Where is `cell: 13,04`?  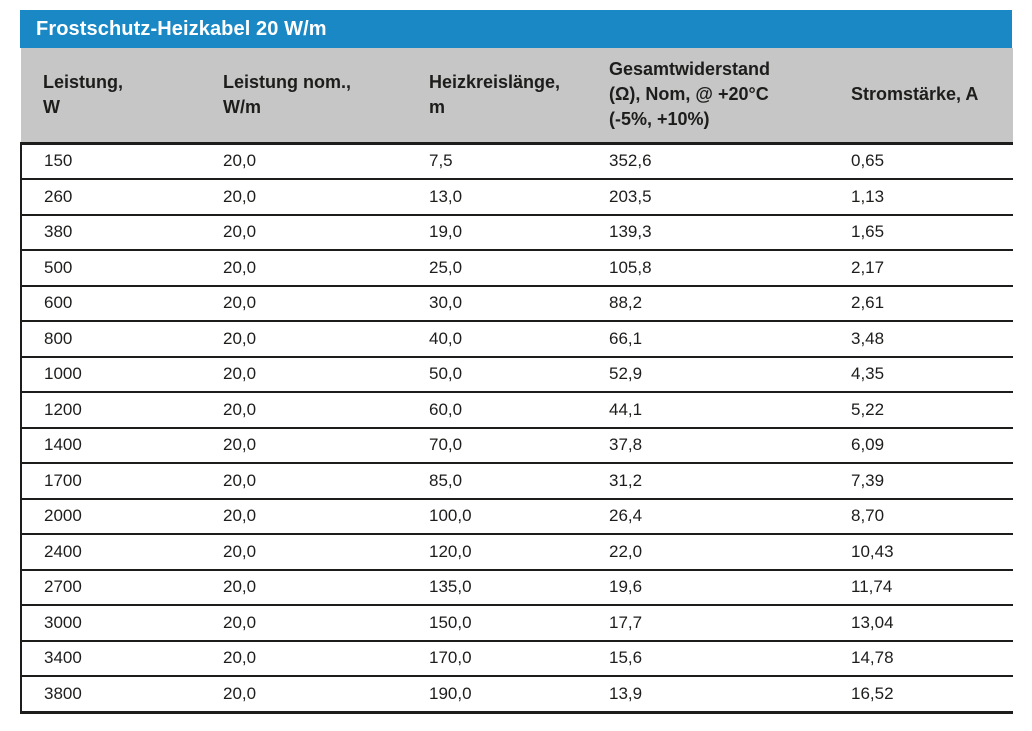
cell: 13,04 is located at coordinates (932, 623).